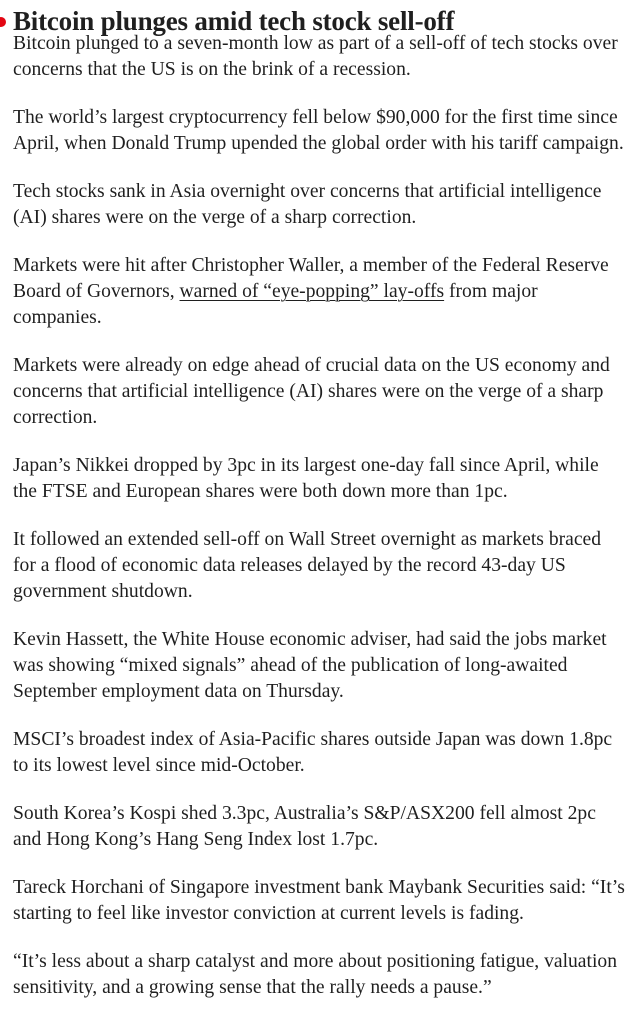 The height and width of the screenshot is (1023, 644). Describe the element at coordinates (234, 21) in the screenshot. I see `headline: Bitcoin plunges amid tech stock sell-off` at that location.